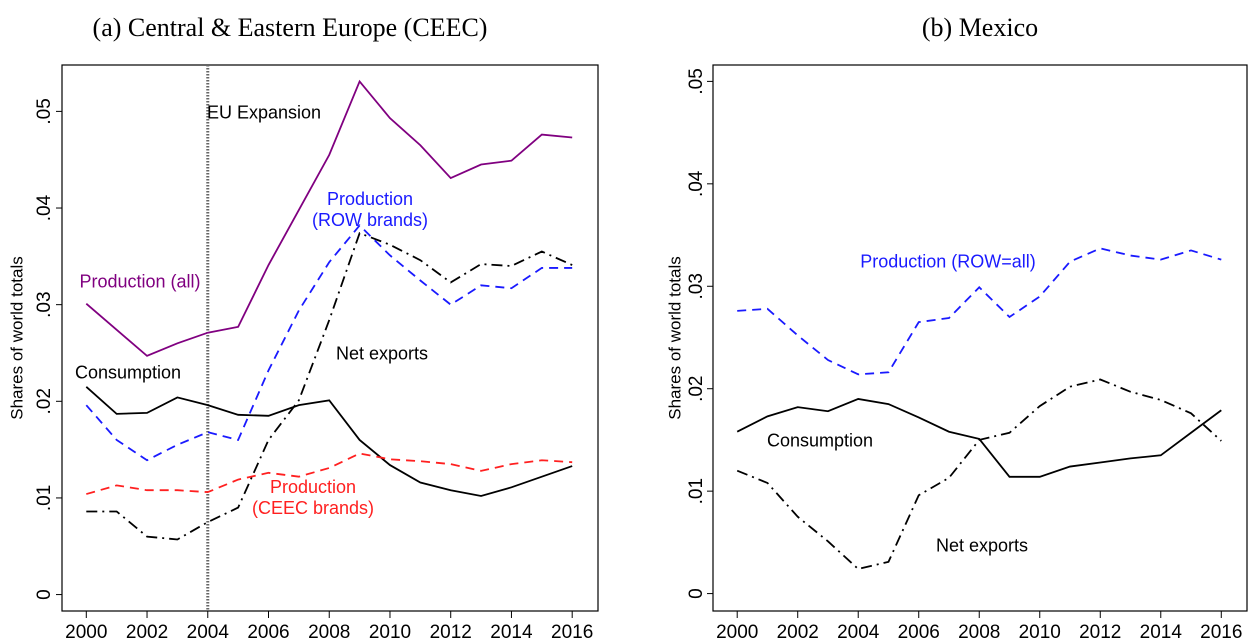 This screenshot has height=641, width=1254. What do you see at coordinates (369, 209) in the screenshot?
I see `series-label: Production (ROW brands)` at bounding box center [369, 209].